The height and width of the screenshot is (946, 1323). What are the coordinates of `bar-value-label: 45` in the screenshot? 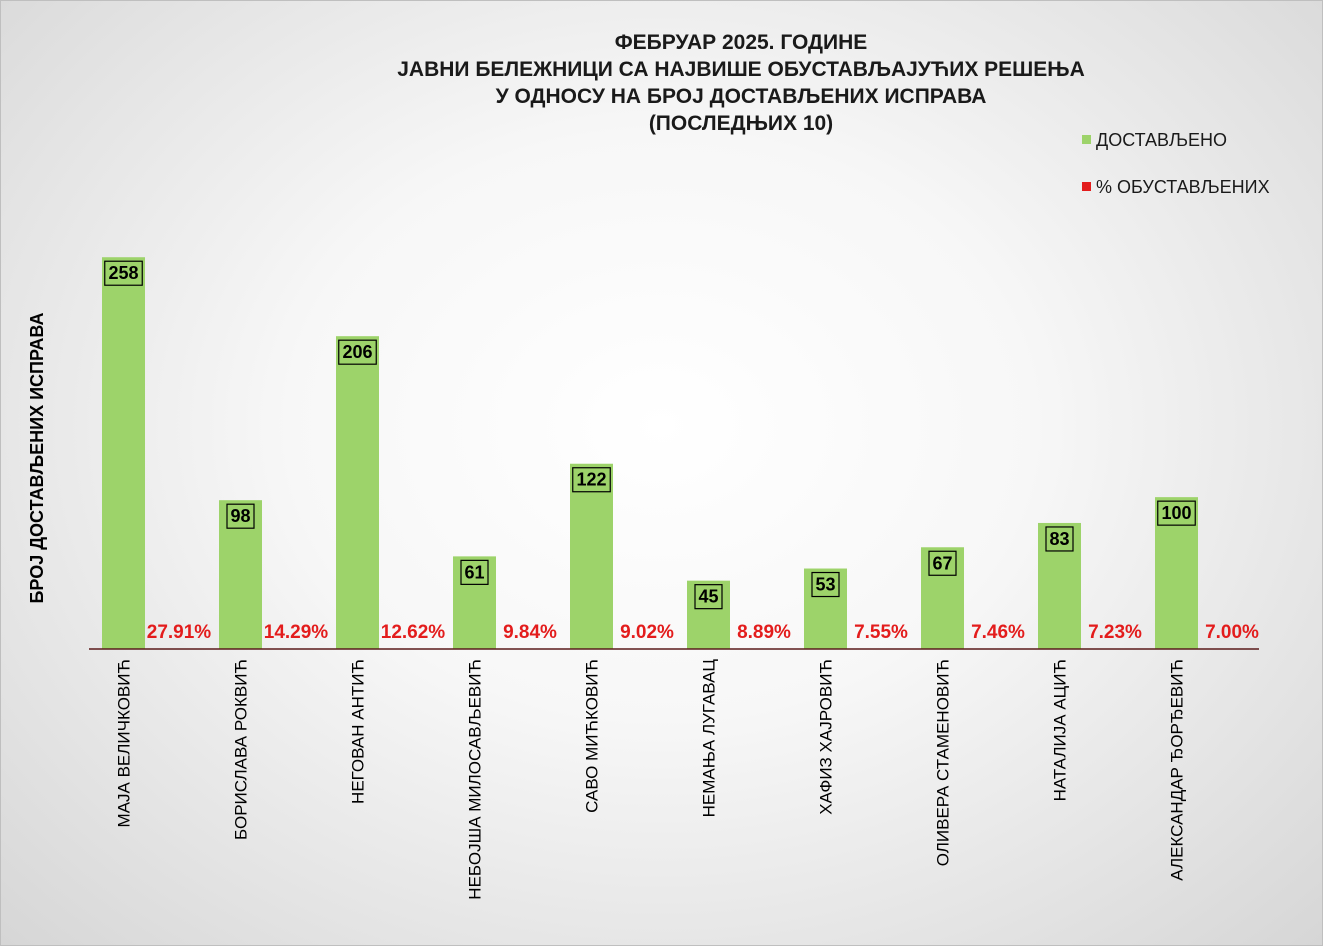 It's located at (708, 597).